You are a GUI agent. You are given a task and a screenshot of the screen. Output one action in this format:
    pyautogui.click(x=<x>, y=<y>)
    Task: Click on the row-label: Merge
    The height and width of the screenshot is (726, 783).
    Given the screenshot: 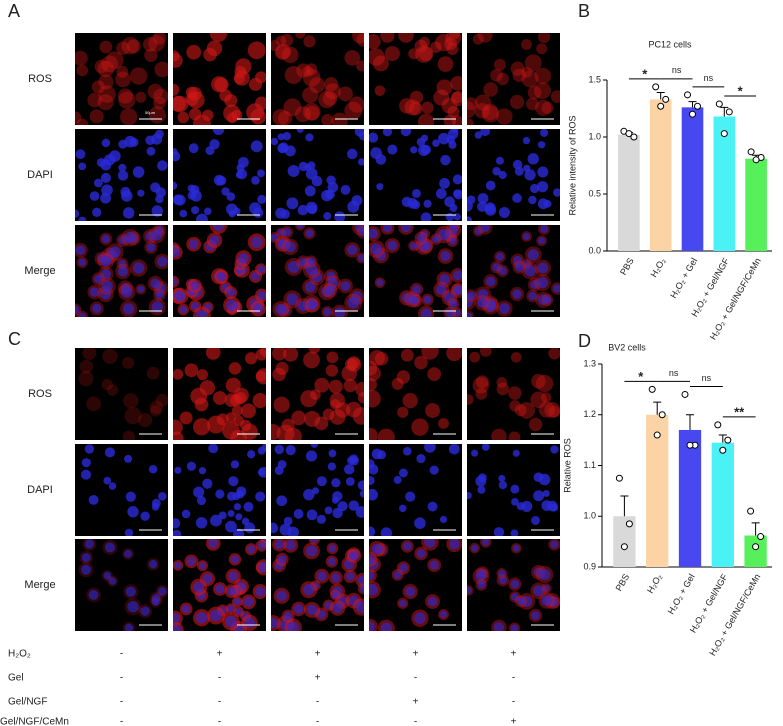 What is the action you would take?
    pyautogui.click(x=39, y=271)
    